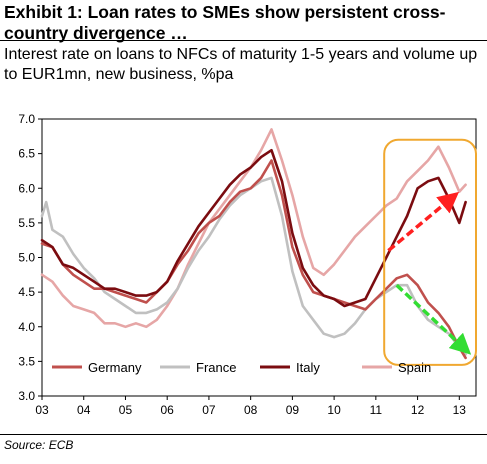 The height and width of the screenshot is (464, 487). Describe the element at coordinates (433, 319) in the screenshot. I see `green-trend-arrow` at that location.